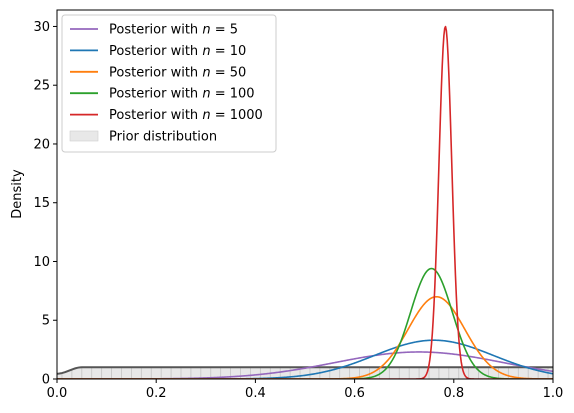 Image resolution: width=574 pixels, height=413 pixels. What do you see at coordinates (57, 393) in the screenshot?
I see `x-tick-label: 0.0` at bounding box center [57, 393].